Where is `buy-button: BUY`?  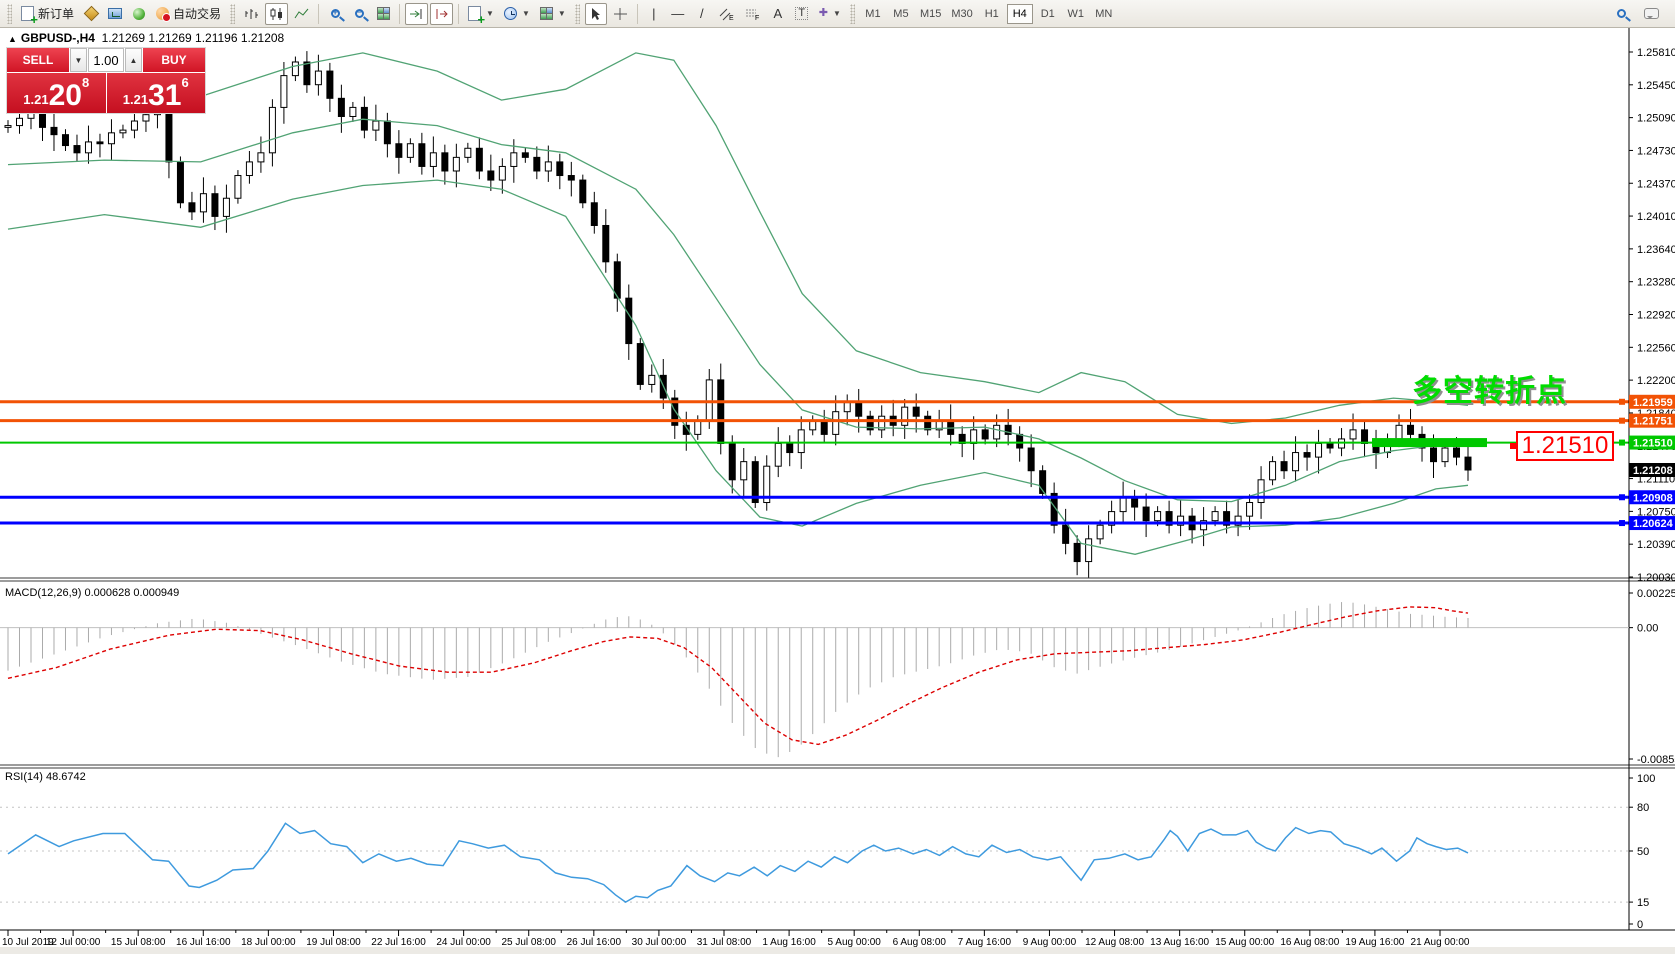
buy-button: BUY is located at coordinates (174, 60).